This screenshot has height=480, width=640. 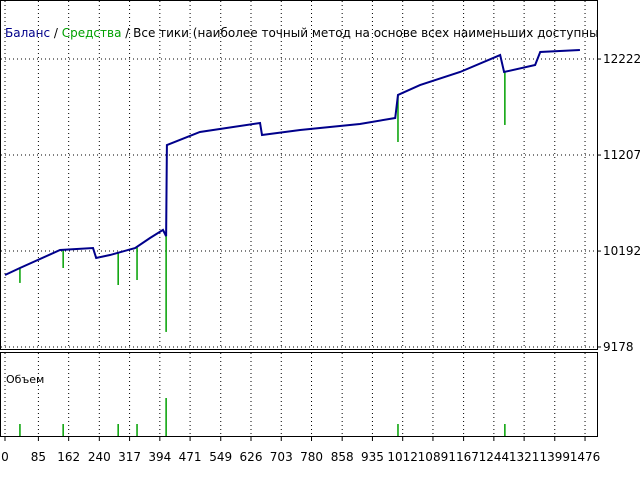 What do you see at coordinates (621, 59) in the screenshot?
I see `y-tick-label: 12222` at bounding box center [621, 59].